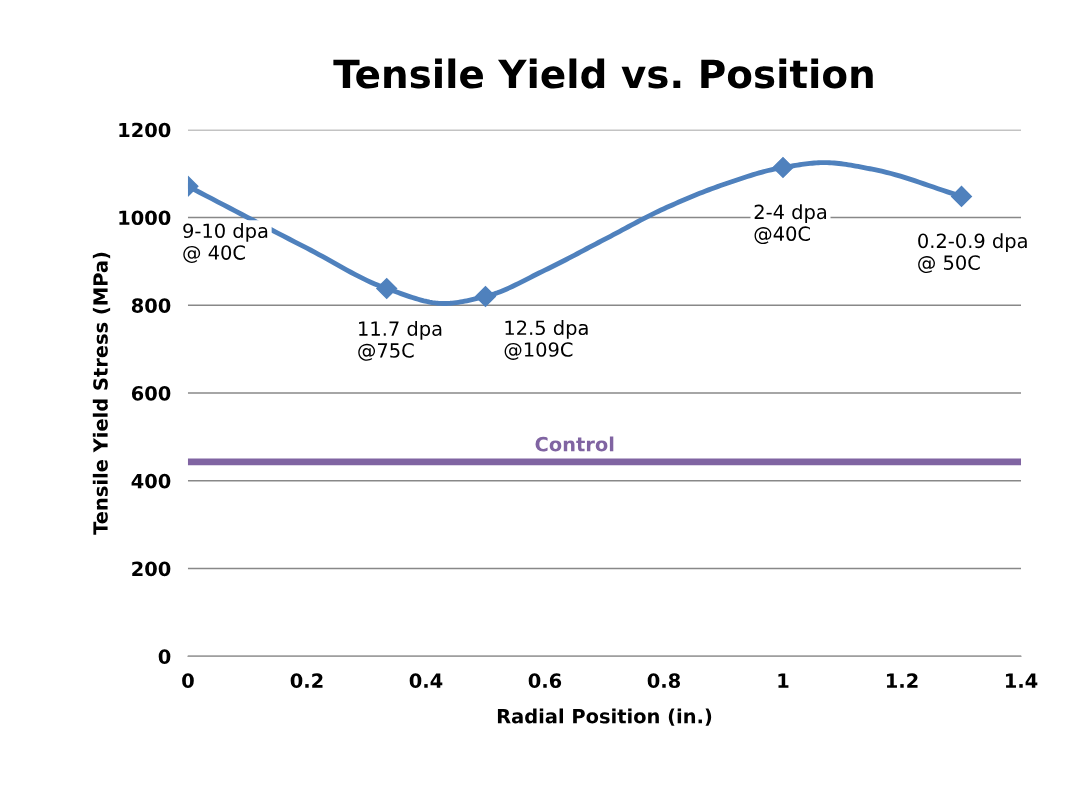 This screenshot has width=1068, height=786. What do you see at coordinates (546, 340) in the screenshot?
I see `annotation: 12.5 dpa @109C` at bounding box center [546, 340].